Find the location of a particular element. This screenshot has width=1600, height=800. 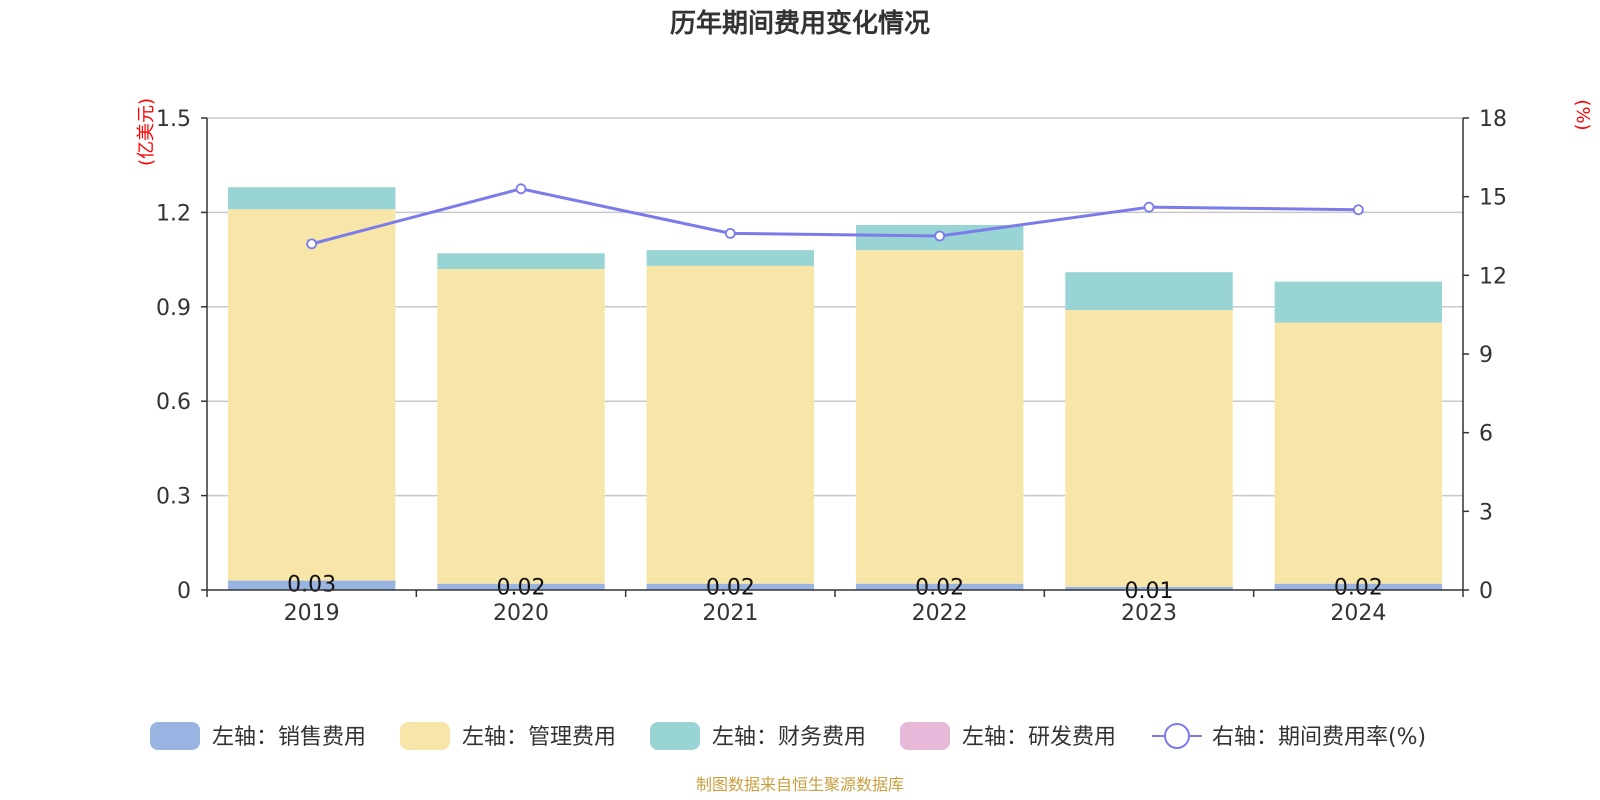

rate-point-2024 is located at coordinates (1358, 210).